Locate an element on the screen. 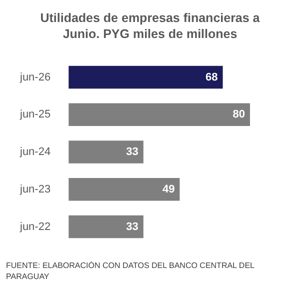 Image resolution: width=300 pixels, height=300 pixels. y-tick-label: jun-23 is located at coordinates (35, 189).